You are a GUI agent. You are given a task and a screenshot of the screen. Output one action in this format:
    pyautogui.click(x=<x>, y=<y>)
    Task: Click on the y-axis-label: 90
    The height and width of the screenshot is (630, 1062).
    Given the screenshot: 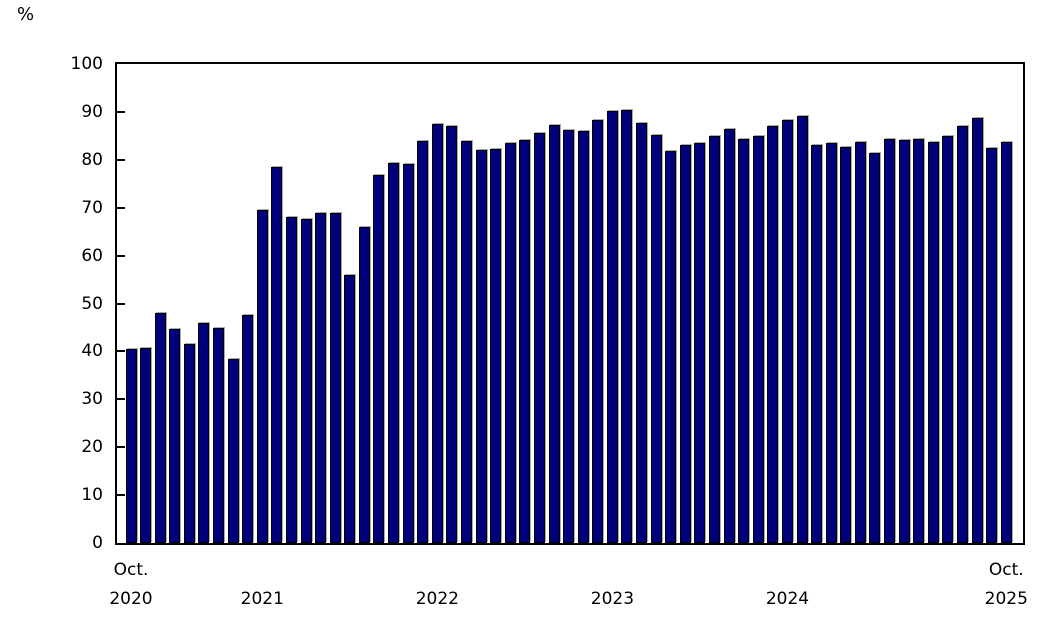 What is the action you would take?
    pyautogui.click(x=92, y=111)
    